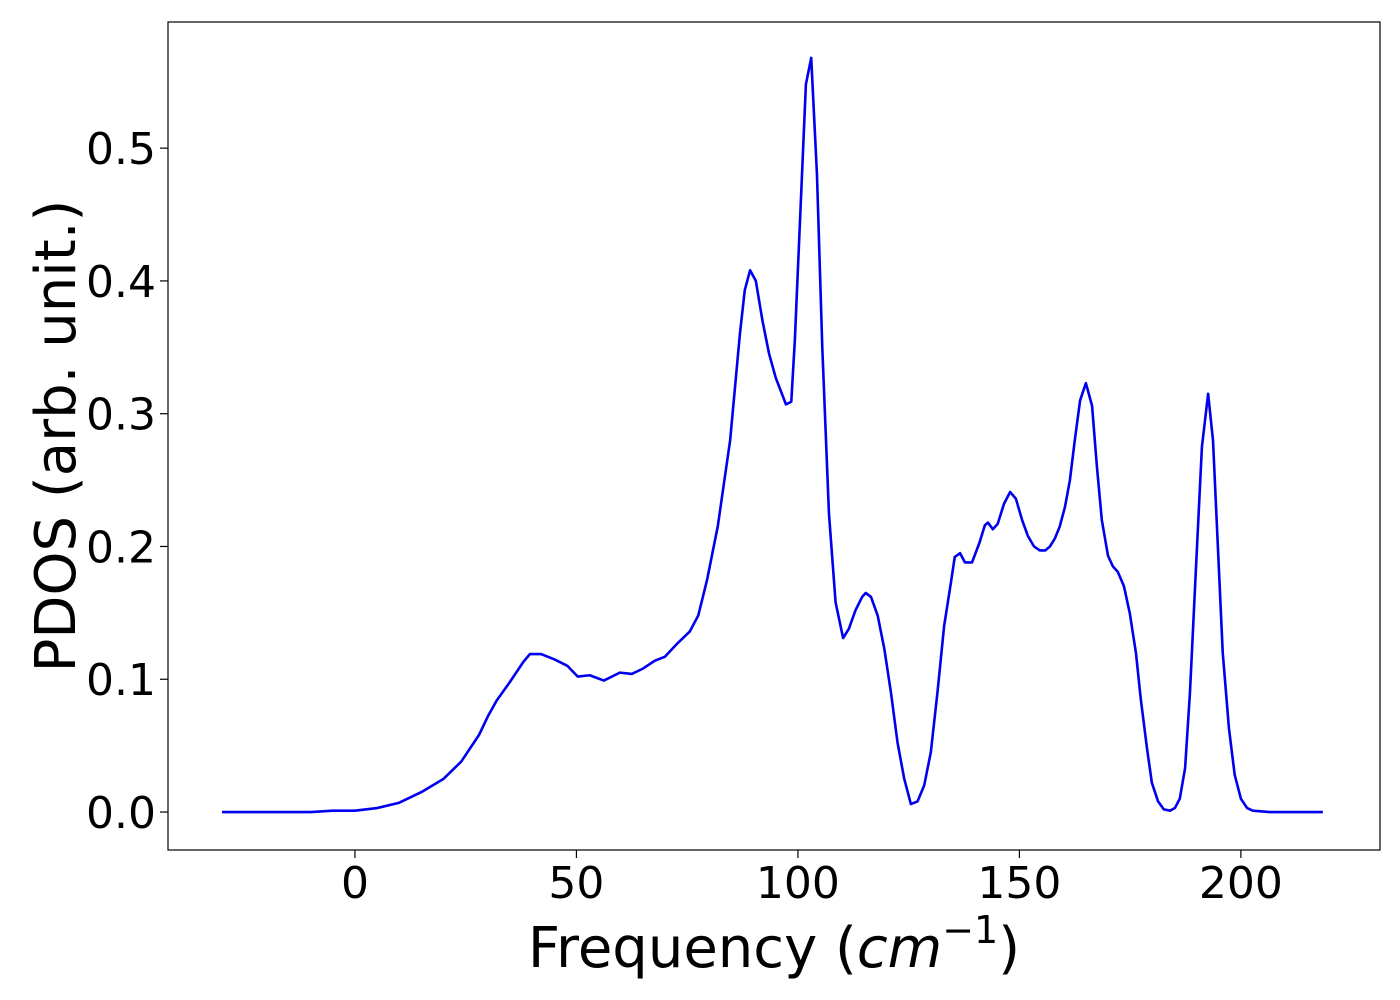 The width and height of the screenshot is (1400, 1000). Describe the element at coordinates (1241, 883) in the screenshot. I see `x-tick-label: 200` at that location.